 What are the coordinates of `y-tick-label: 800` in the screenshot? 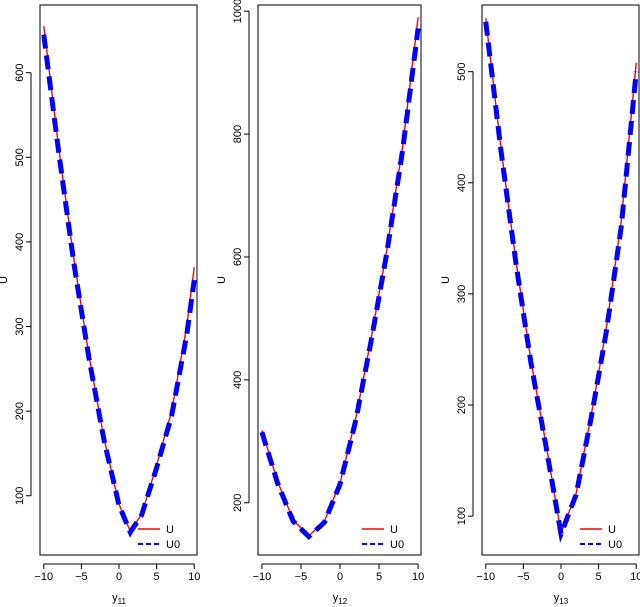 It's located at (238, 134).